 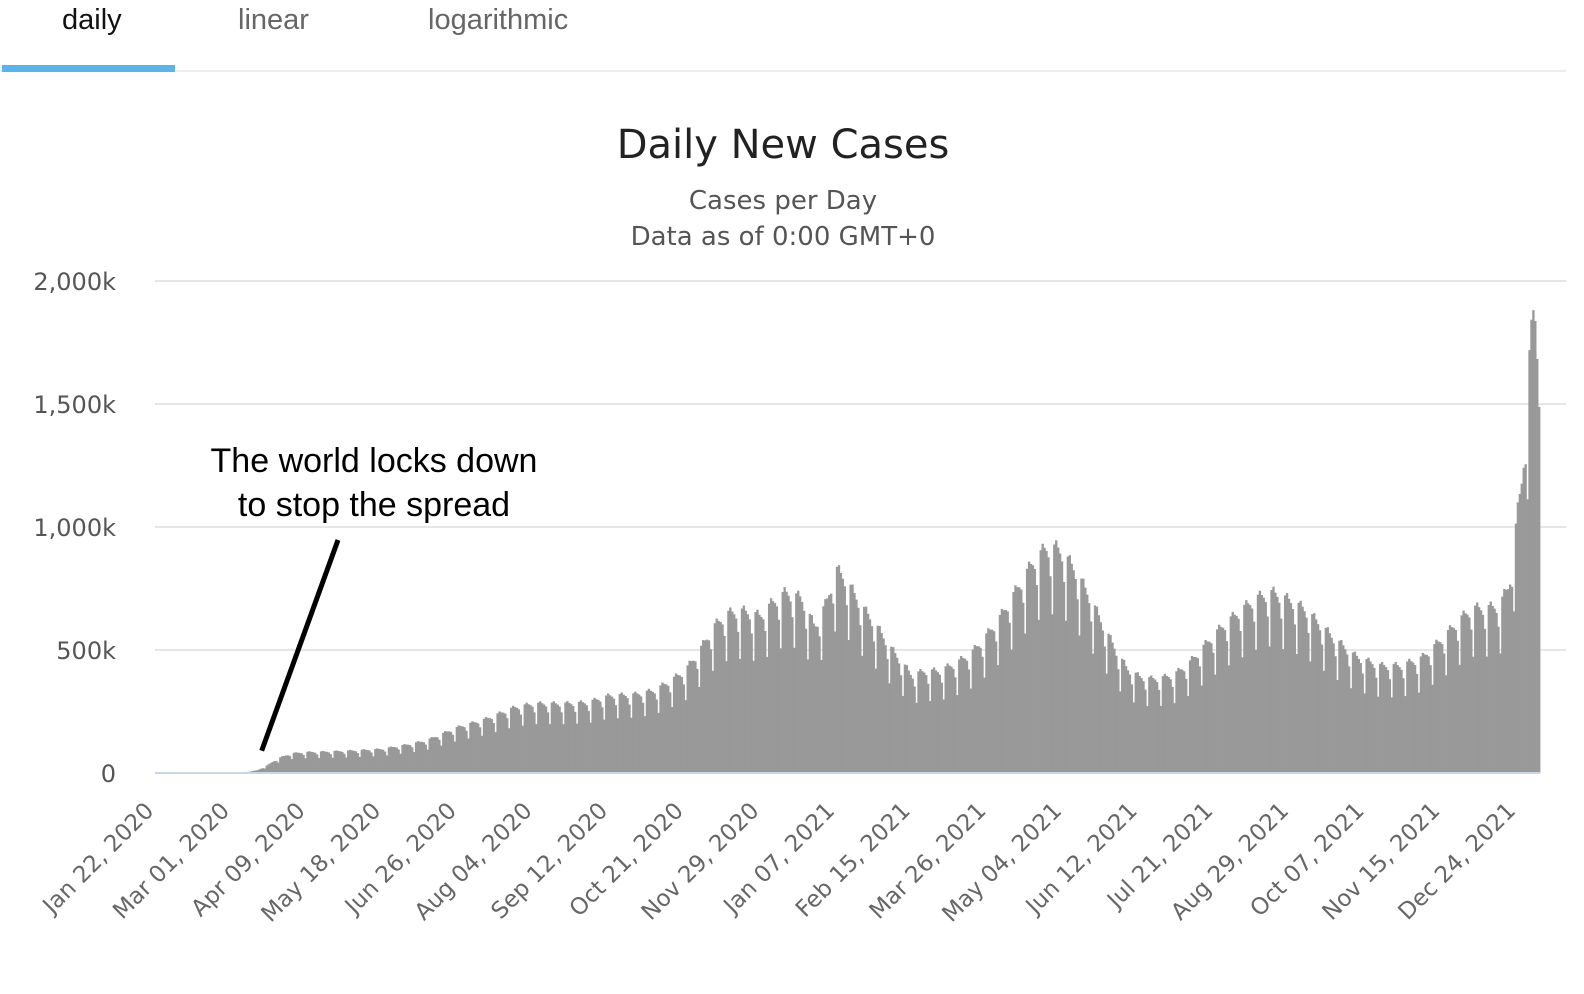 I want to click on tab-linear: linear, so click(x=273, y=20).